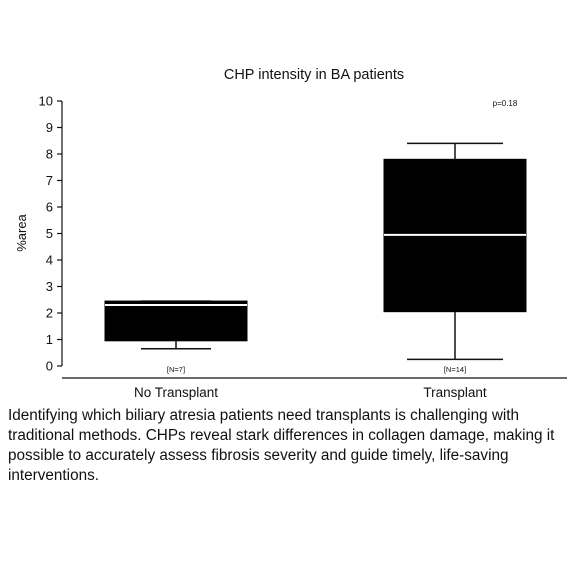 Image resolution: width=570 pixels, height=570 pixels. What do you see at coordinates (49, 127) in the screenshot?
I see `y-tick-label: 9` at bounding box center [49, 127].